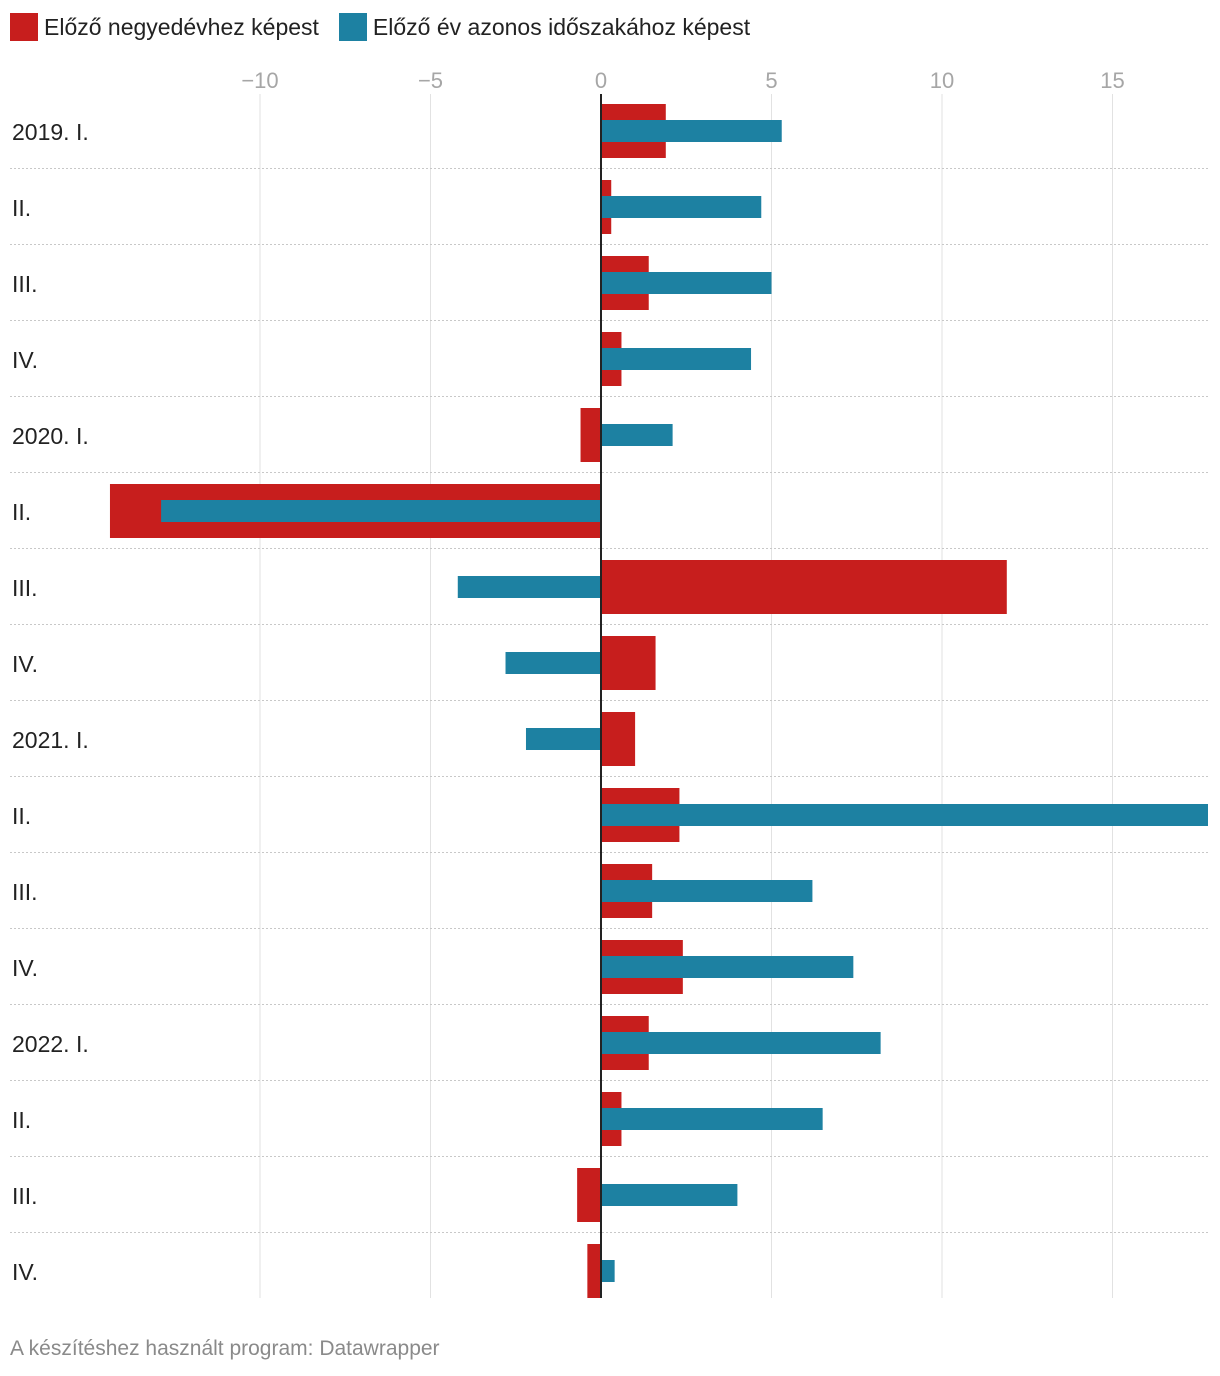  Describe the element at coordinates (50, 436) in the screenshot. I see `category-label: 2020. I.` at that location.